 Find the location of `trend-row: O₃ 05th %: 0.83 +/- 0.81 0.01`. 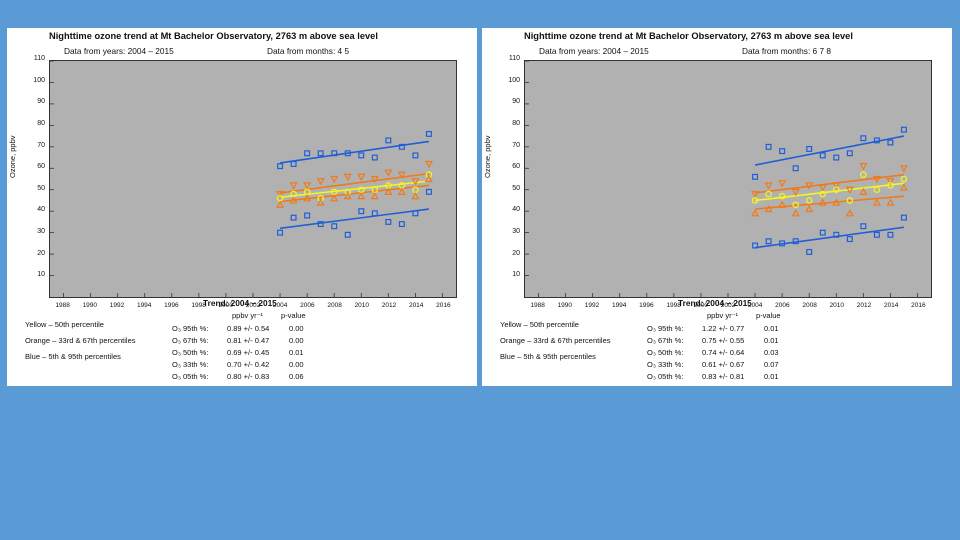

trend-row: O₃ 05th %: 0.83 +/- 0.81 0.01 is located at coordinates (713, 376).